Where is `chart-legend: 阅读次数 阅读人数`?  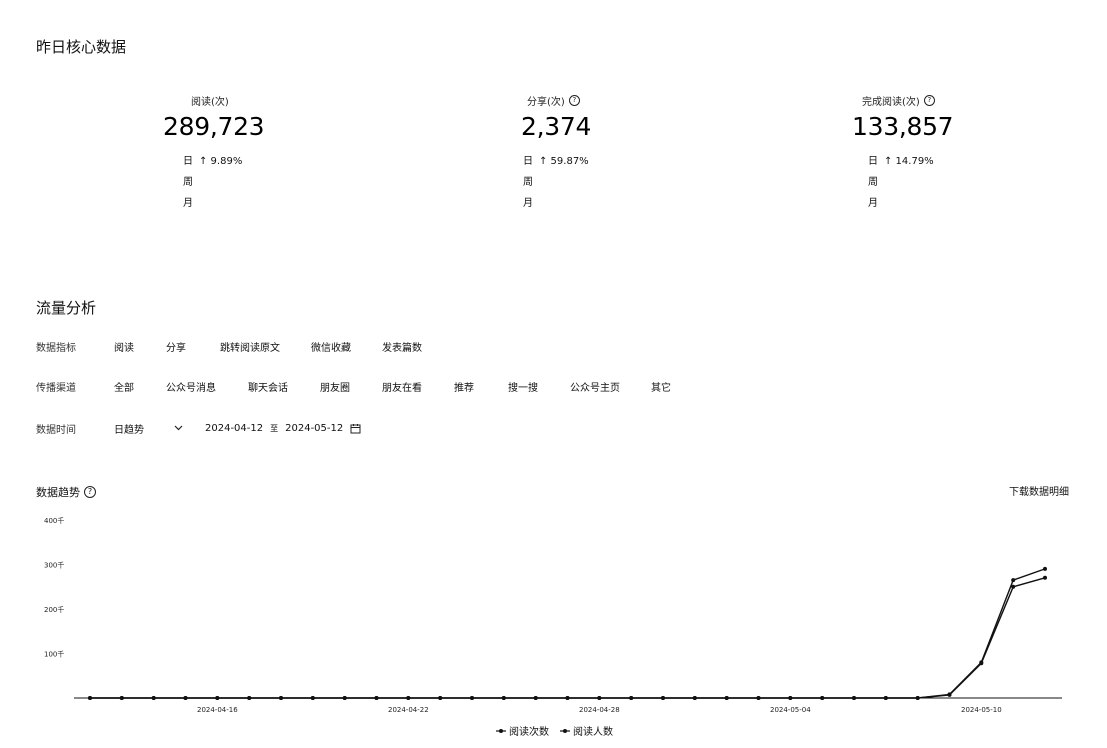
chart-legend: 阅读次数 阅读人数 is located at coordinates (554, 731).